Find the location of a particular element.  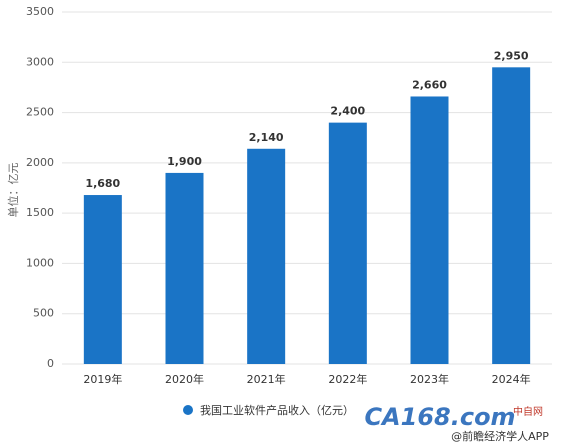

y-tick-label: 2000 is located at coordinates (40, 162).